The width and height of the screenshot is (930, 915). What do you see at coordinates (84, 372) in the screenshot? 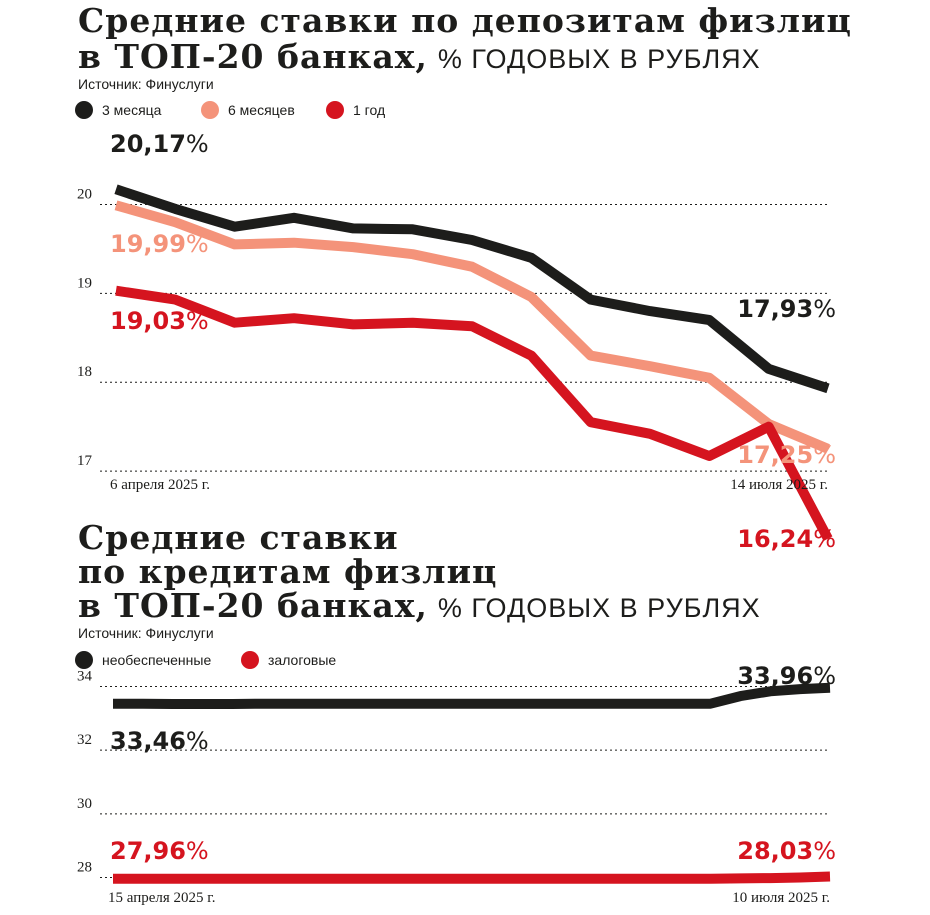
I see `chart-1-y-tick-label-3: 18` at bounding box center [84, 372].